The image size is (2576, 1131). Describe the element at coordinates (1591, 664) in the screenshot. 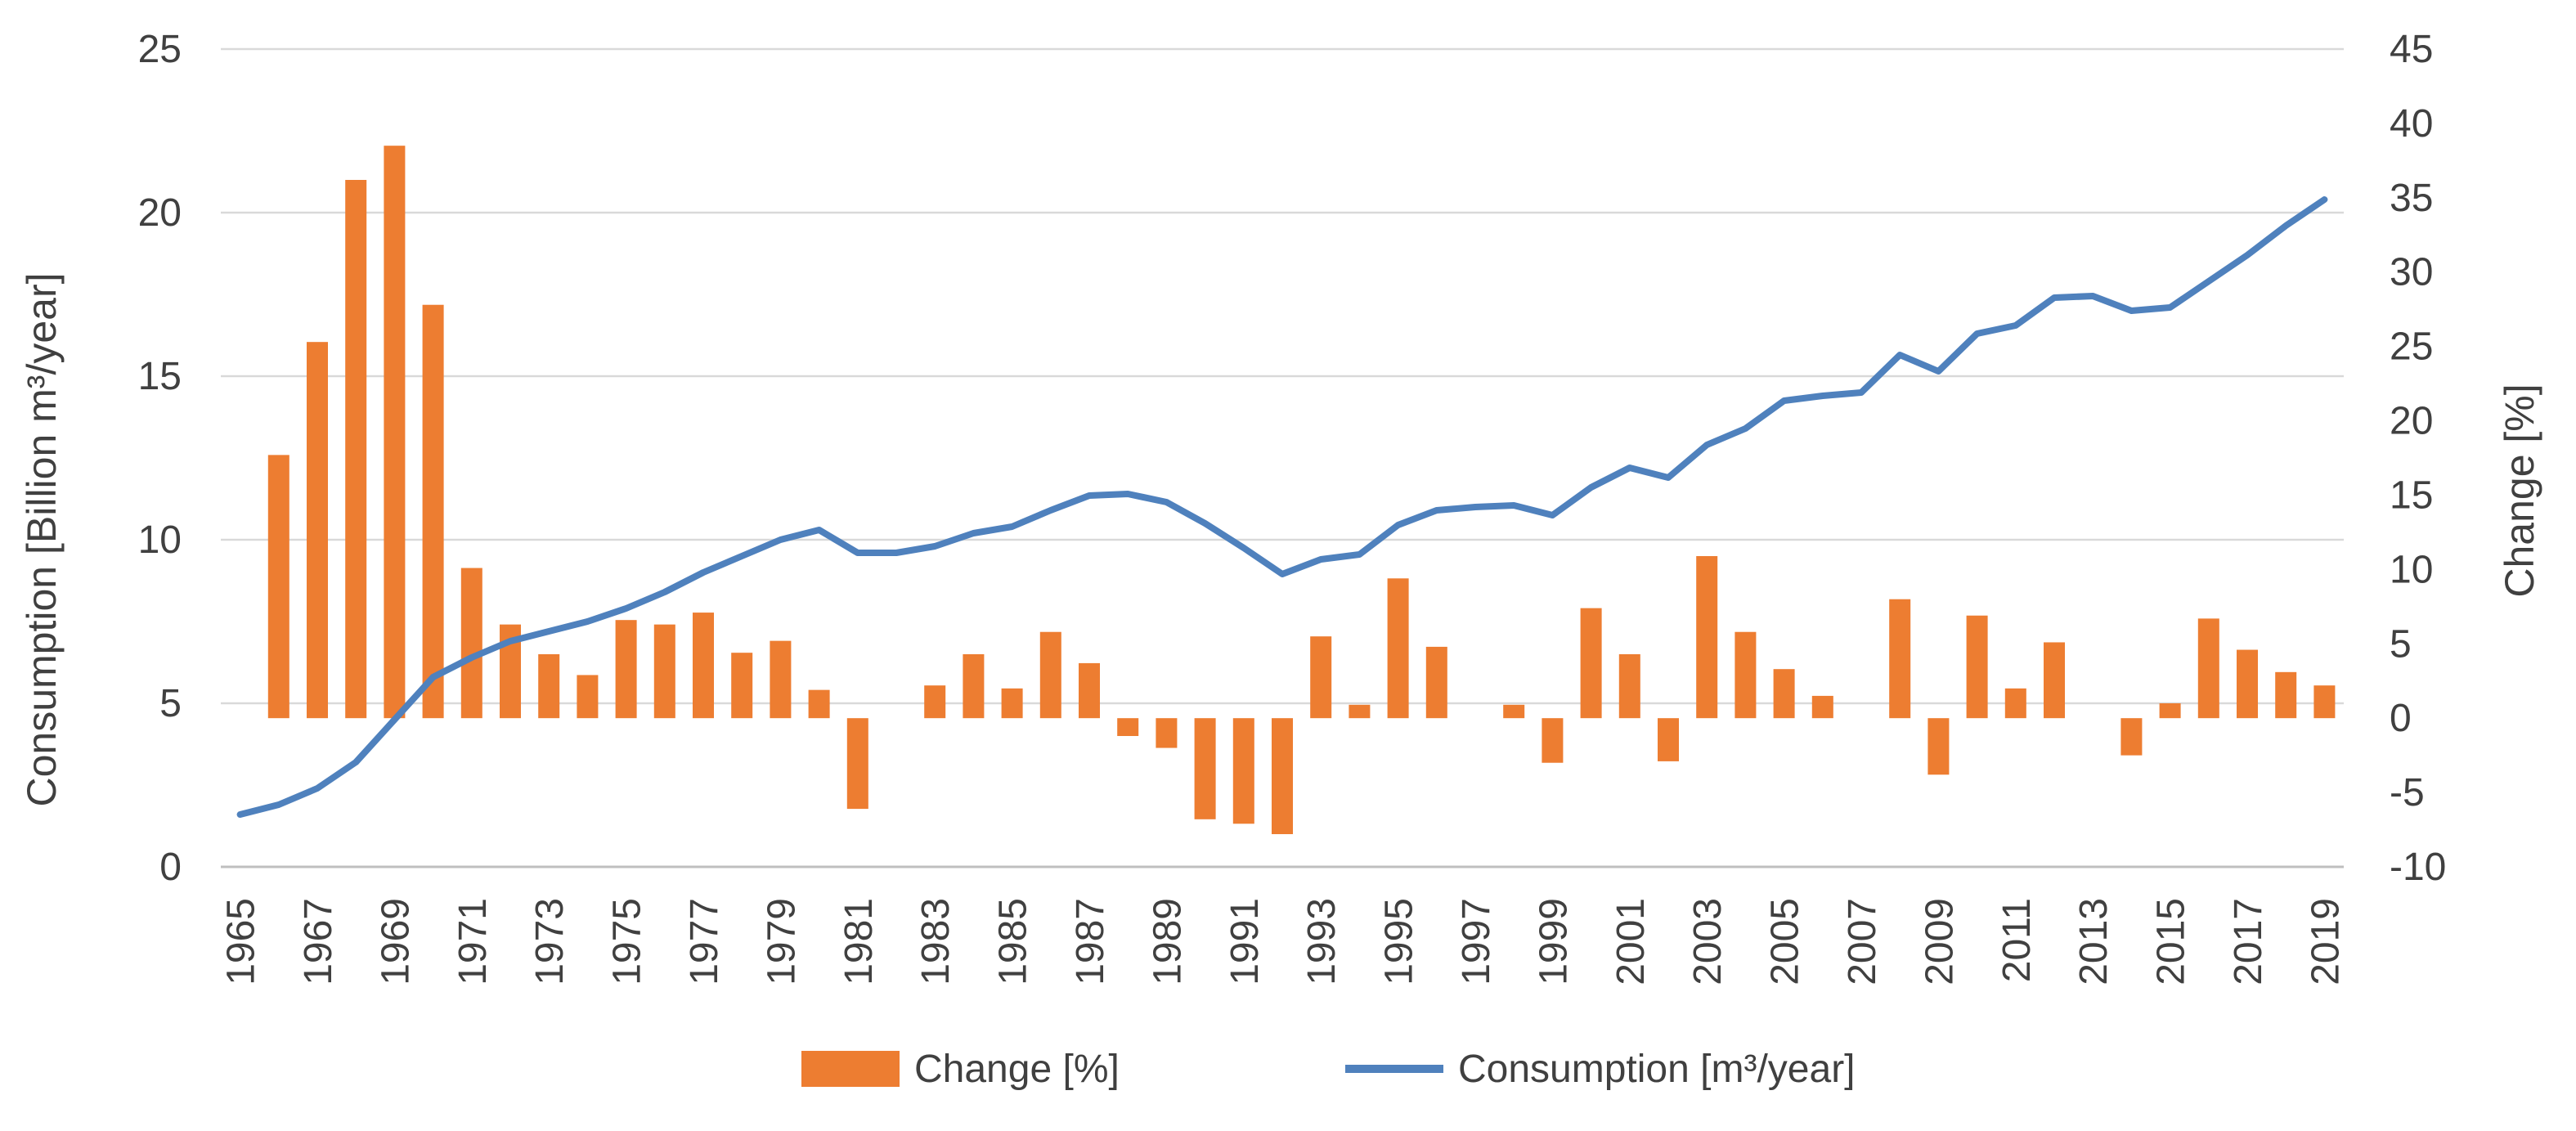

I see `bar-2000` at that location.